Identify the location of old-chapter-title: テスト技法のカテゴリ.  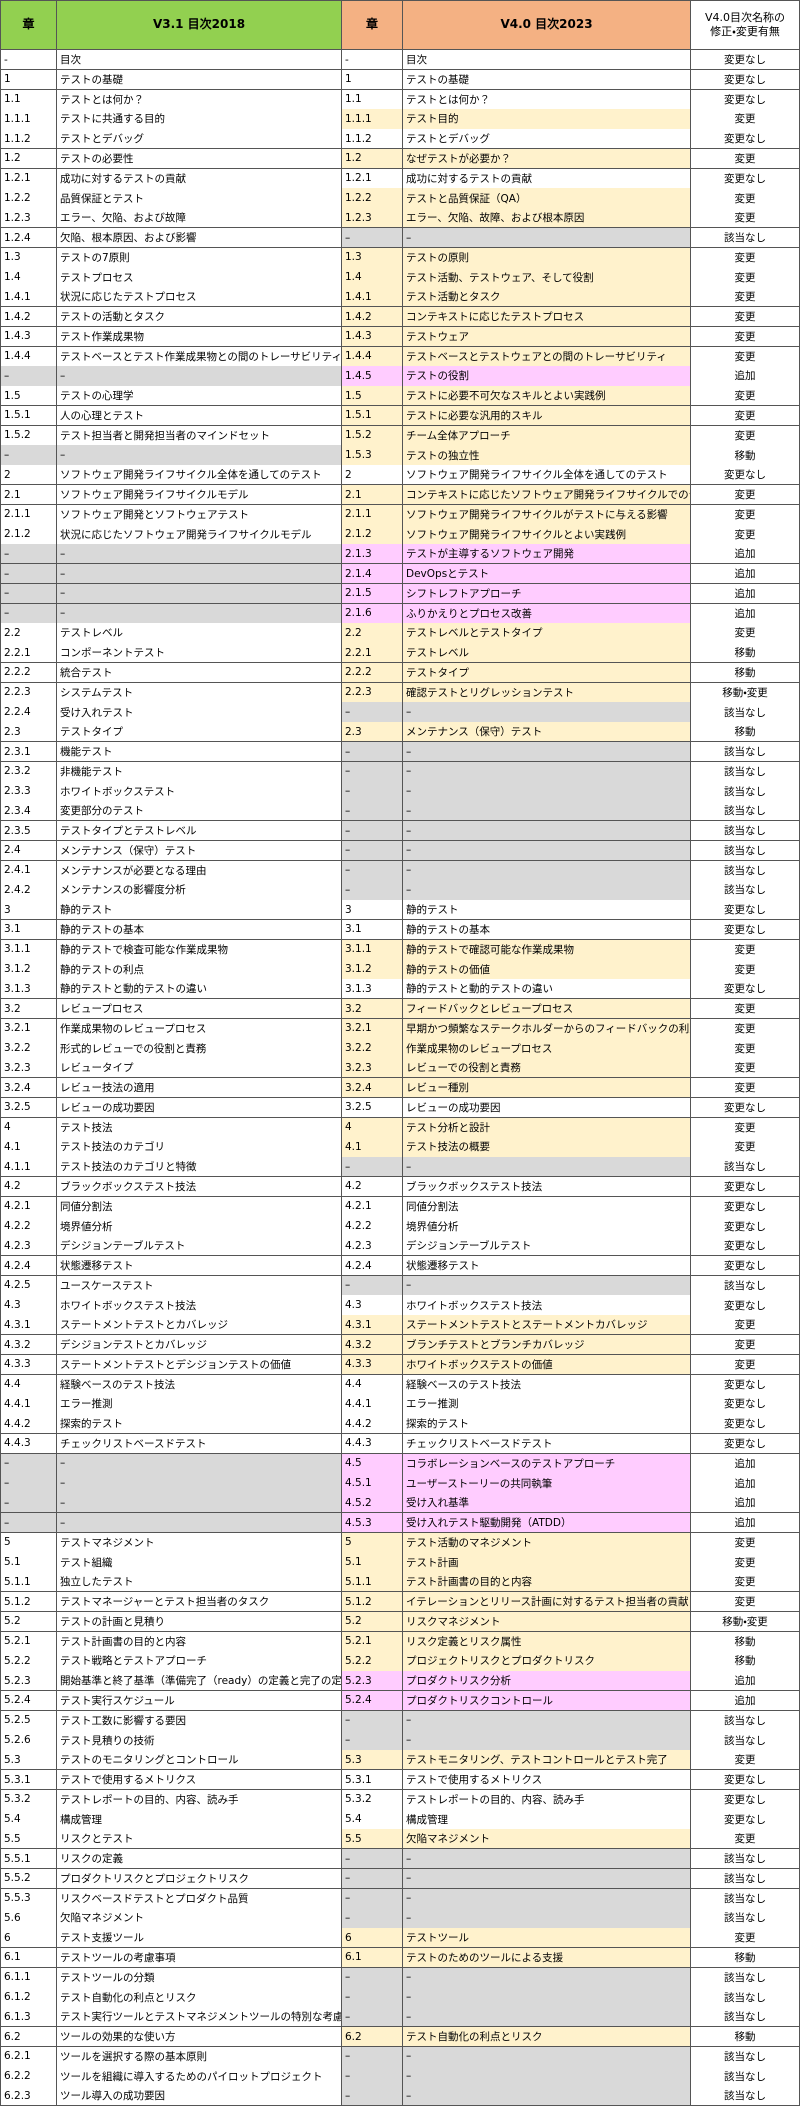
(199, 1147).